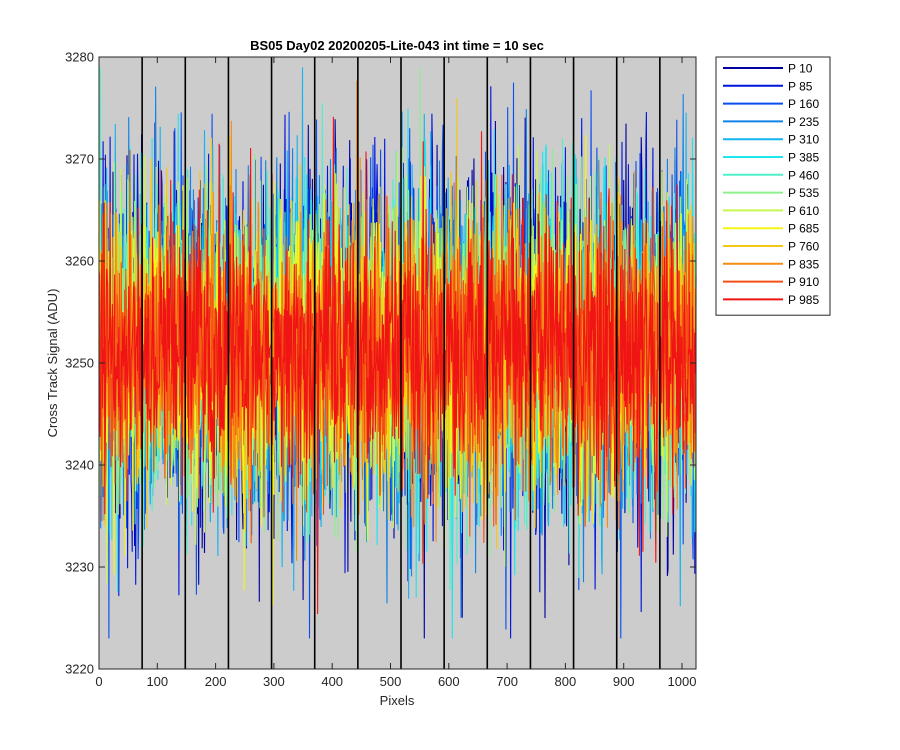 This screenshot has height=750, width=900. I want to click on y-axis-label: Cross Track Signal (ADU), so click(52, 363).